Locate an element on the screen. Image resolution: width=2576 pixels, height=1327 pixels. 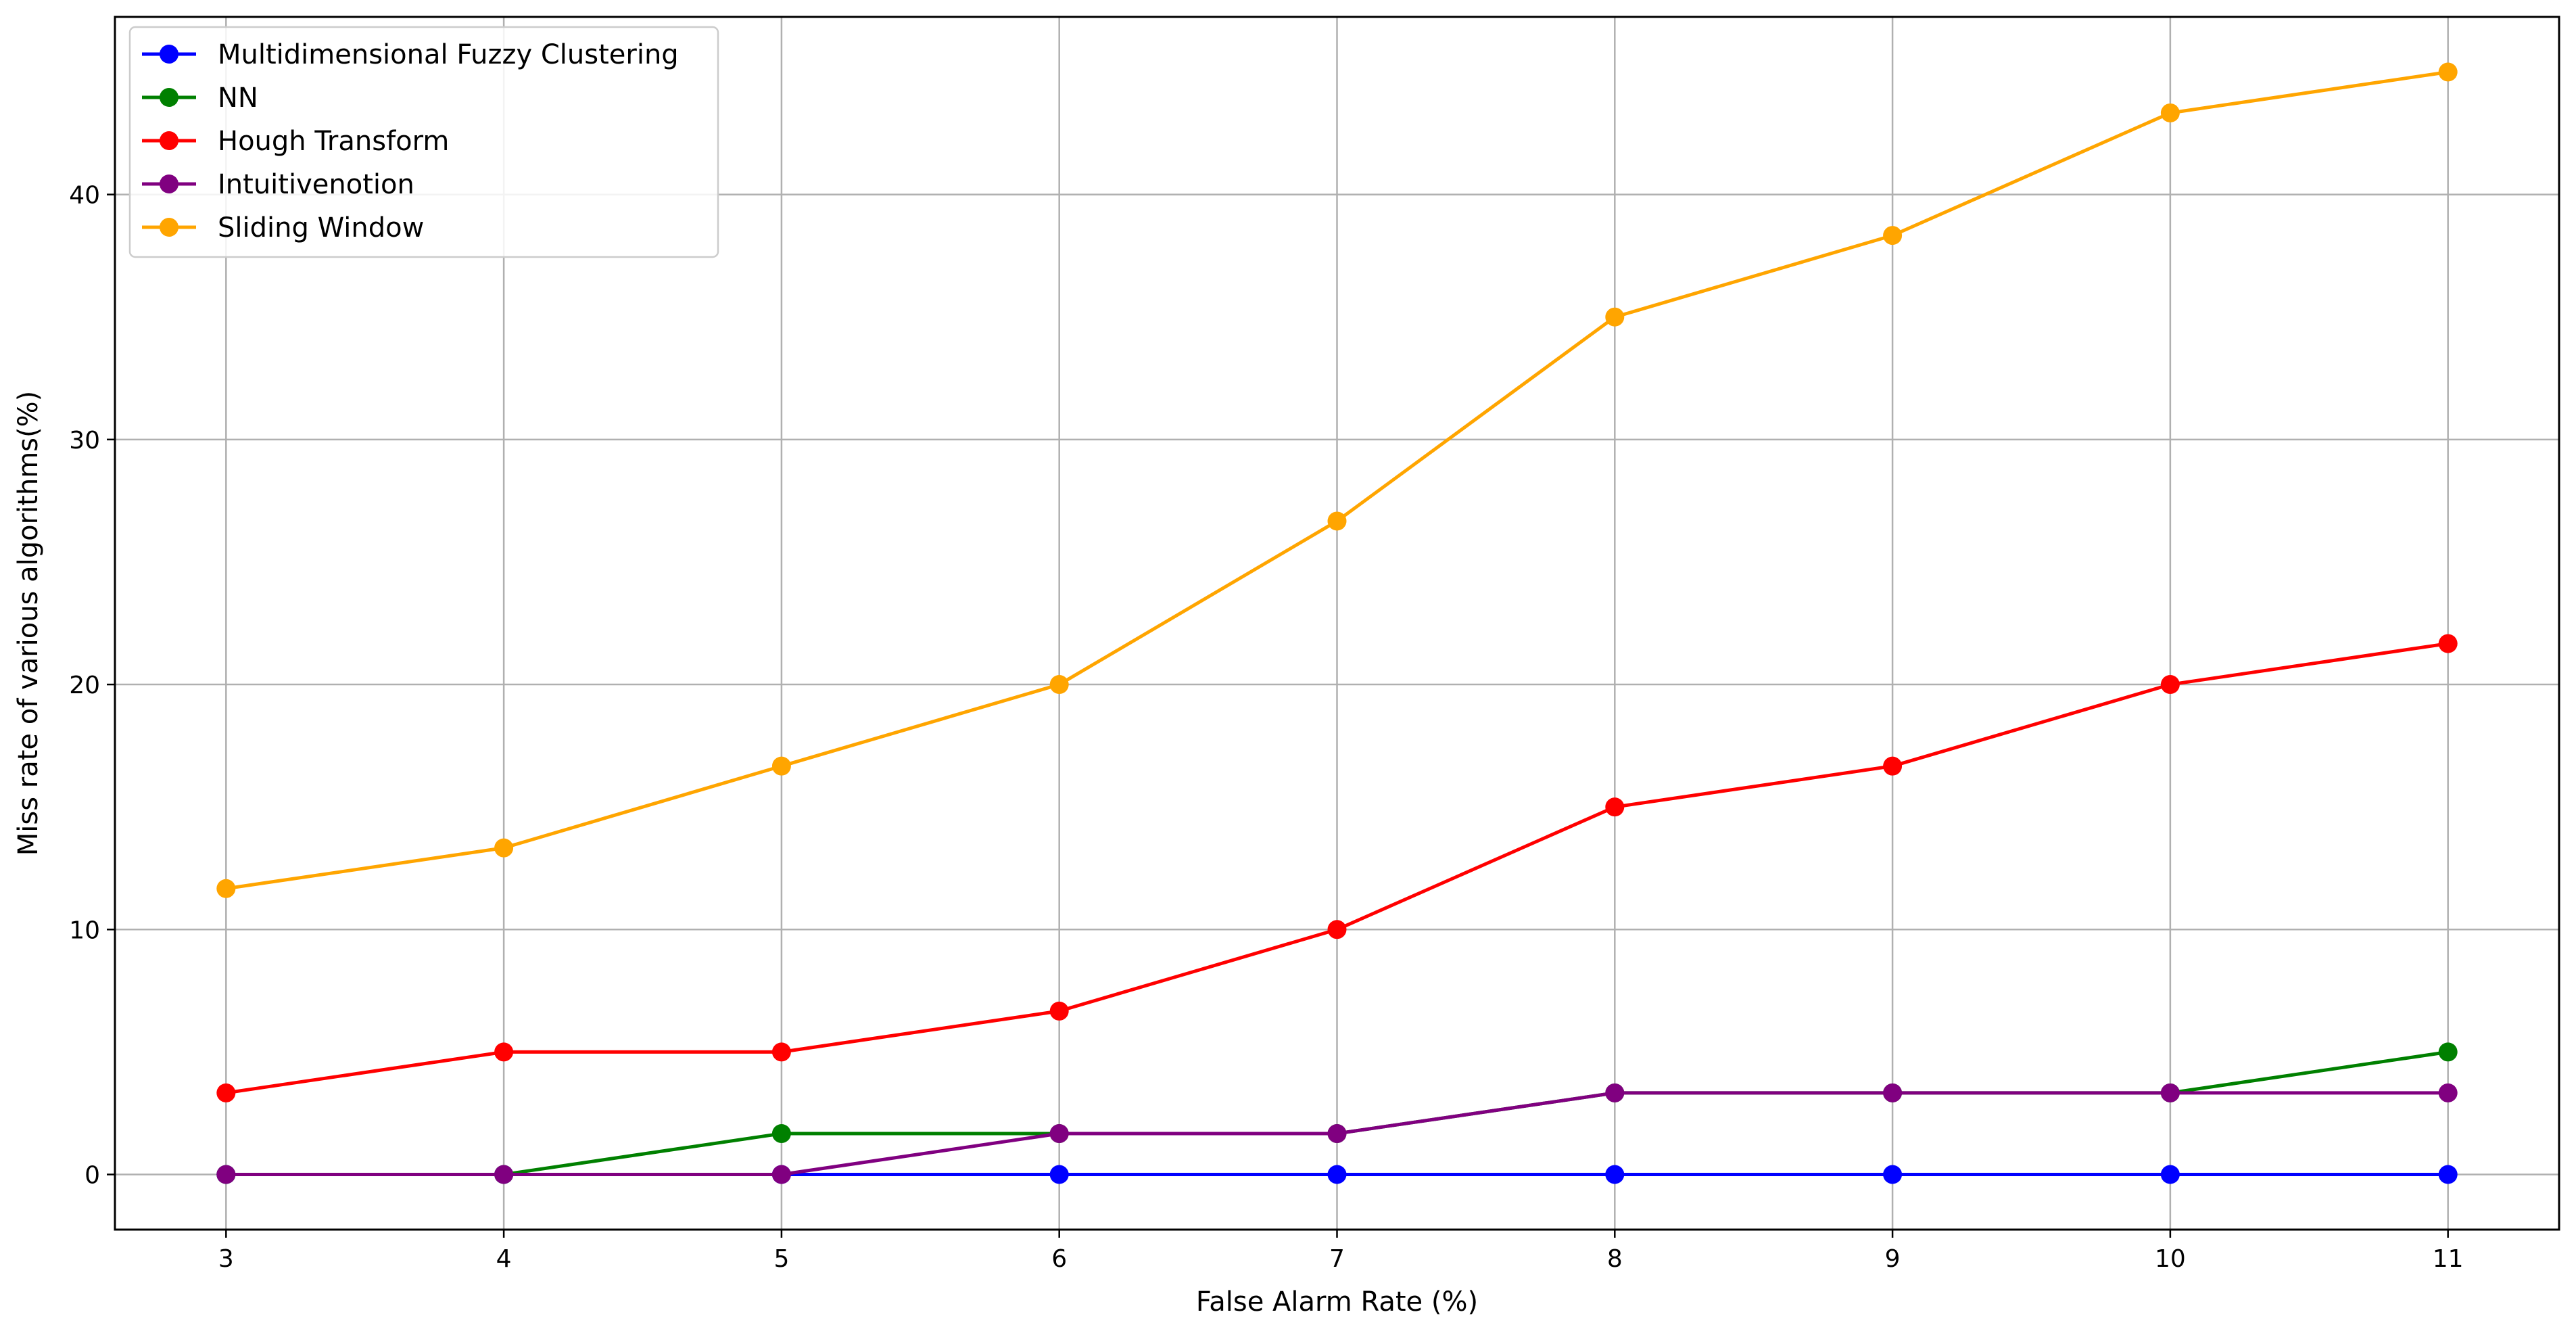
legend-label: Hough Transform is located at coordinates (333, 141).